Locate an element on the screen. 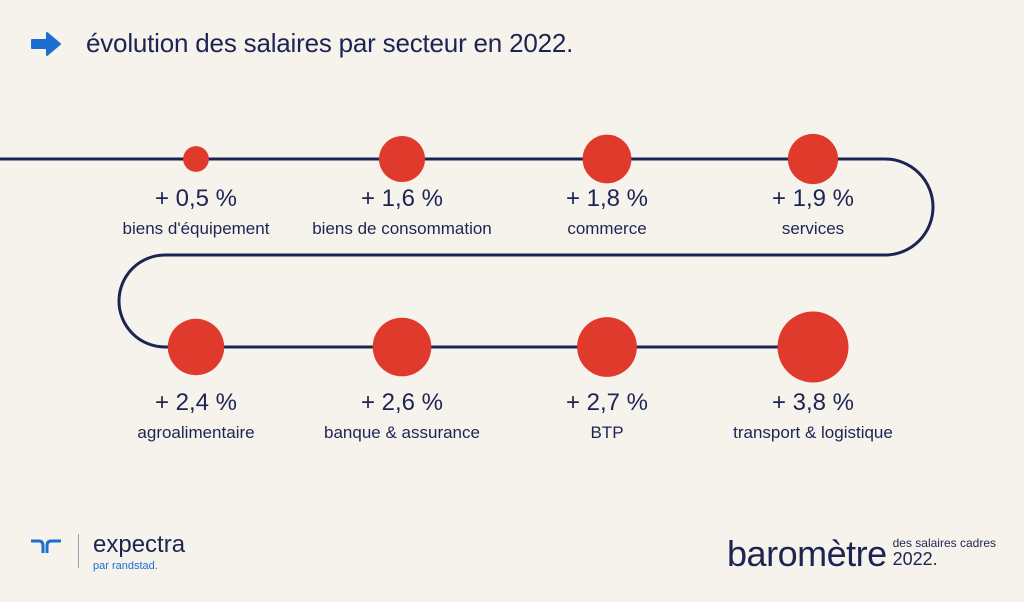 Image resolution: width=1024 pixels, height=602 pixels. arrow-right-icon is located at coordinates (46, 43).